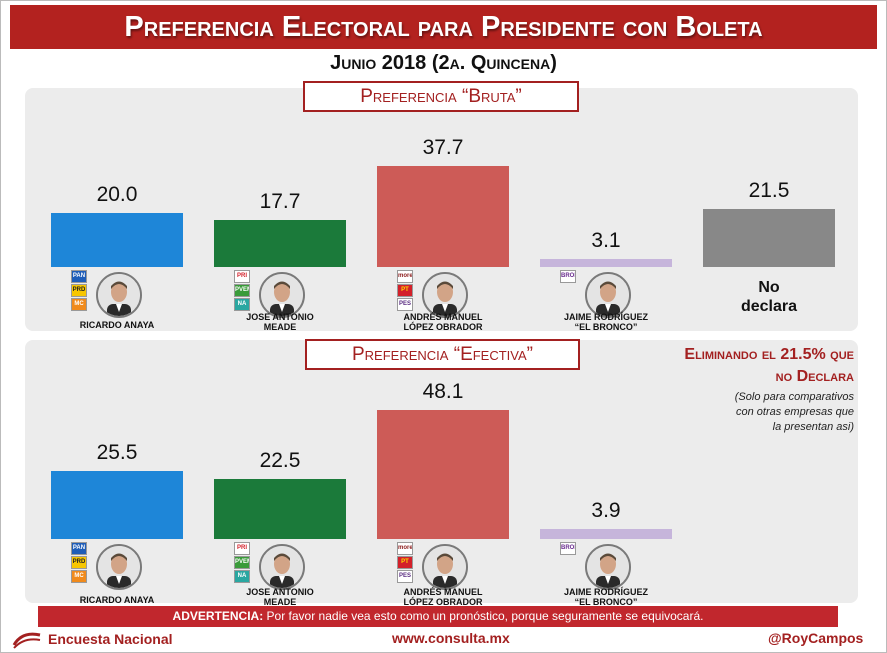 The width and height of the screenshot is (887, 653). Describe the element at coordinates (117, 452) in the screenshot. I see `data-label-1-0: 25.5` at that location.